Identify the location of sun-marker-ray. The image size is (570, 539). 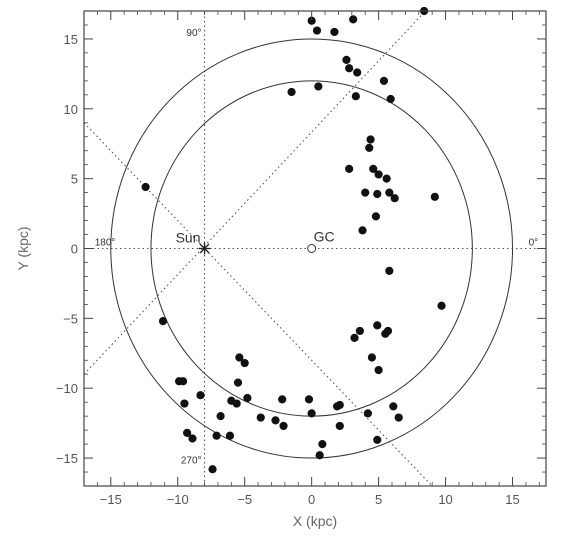
(204, 248).